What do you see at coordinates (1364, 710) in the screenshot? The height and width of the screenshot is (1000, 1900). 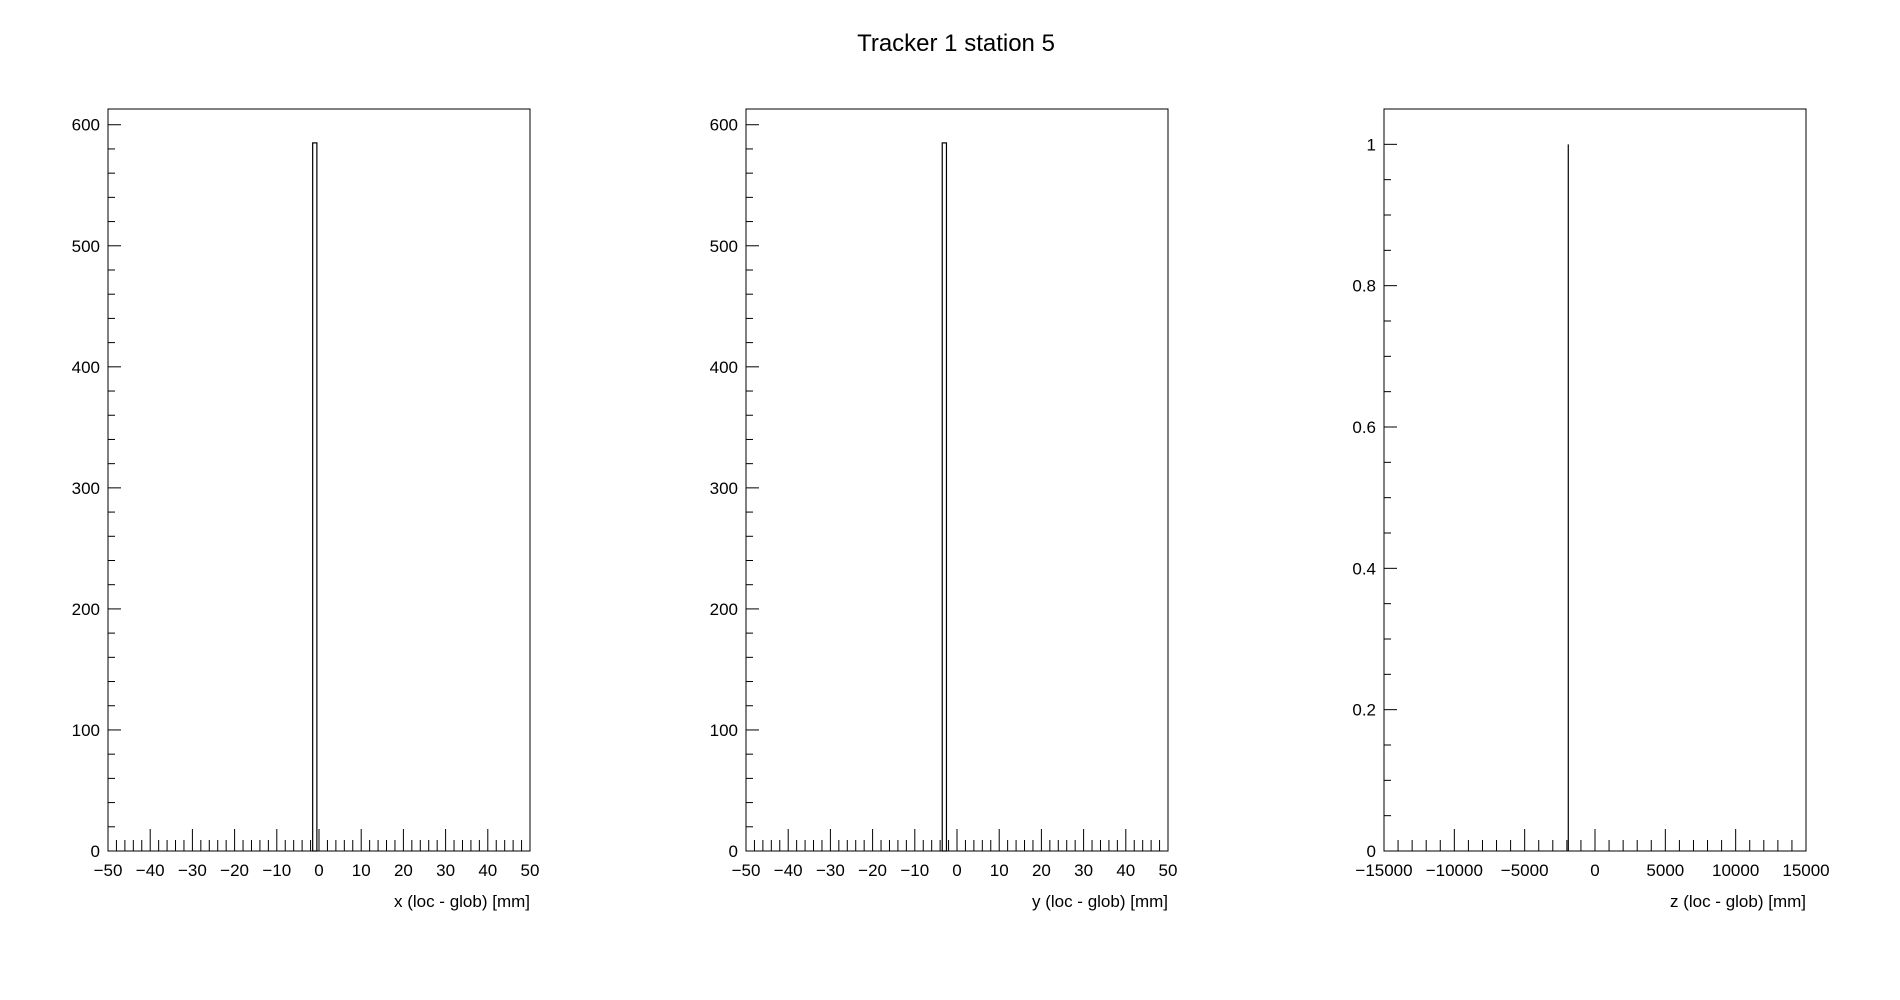 I see `y-tick-label: 0.2` at bounding box center [1364, 710].